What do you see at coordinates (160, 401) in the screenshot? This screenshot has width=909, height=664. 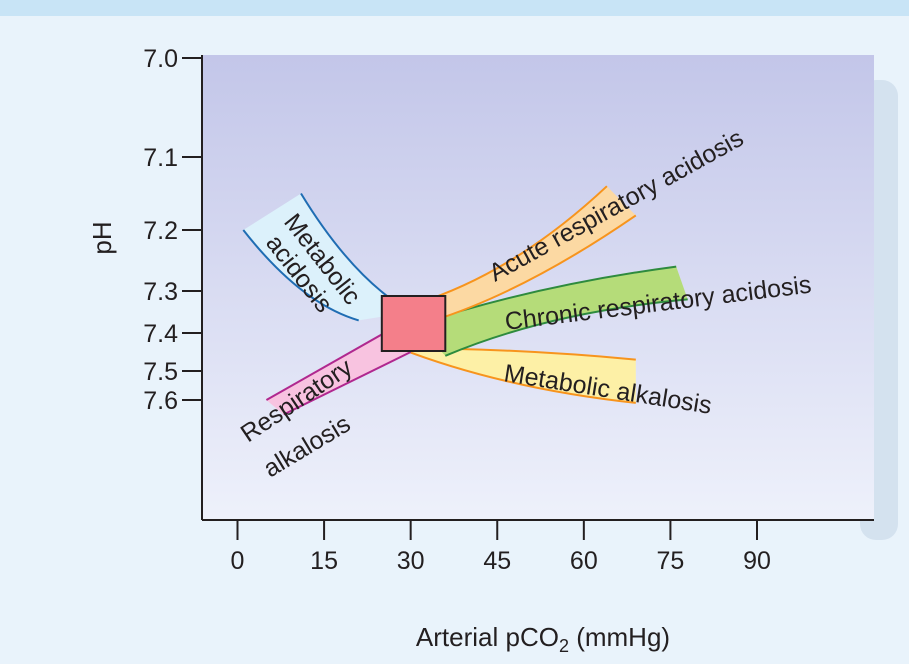 I see `y-tick-label: 7.6` at bounding box center [160, 401].